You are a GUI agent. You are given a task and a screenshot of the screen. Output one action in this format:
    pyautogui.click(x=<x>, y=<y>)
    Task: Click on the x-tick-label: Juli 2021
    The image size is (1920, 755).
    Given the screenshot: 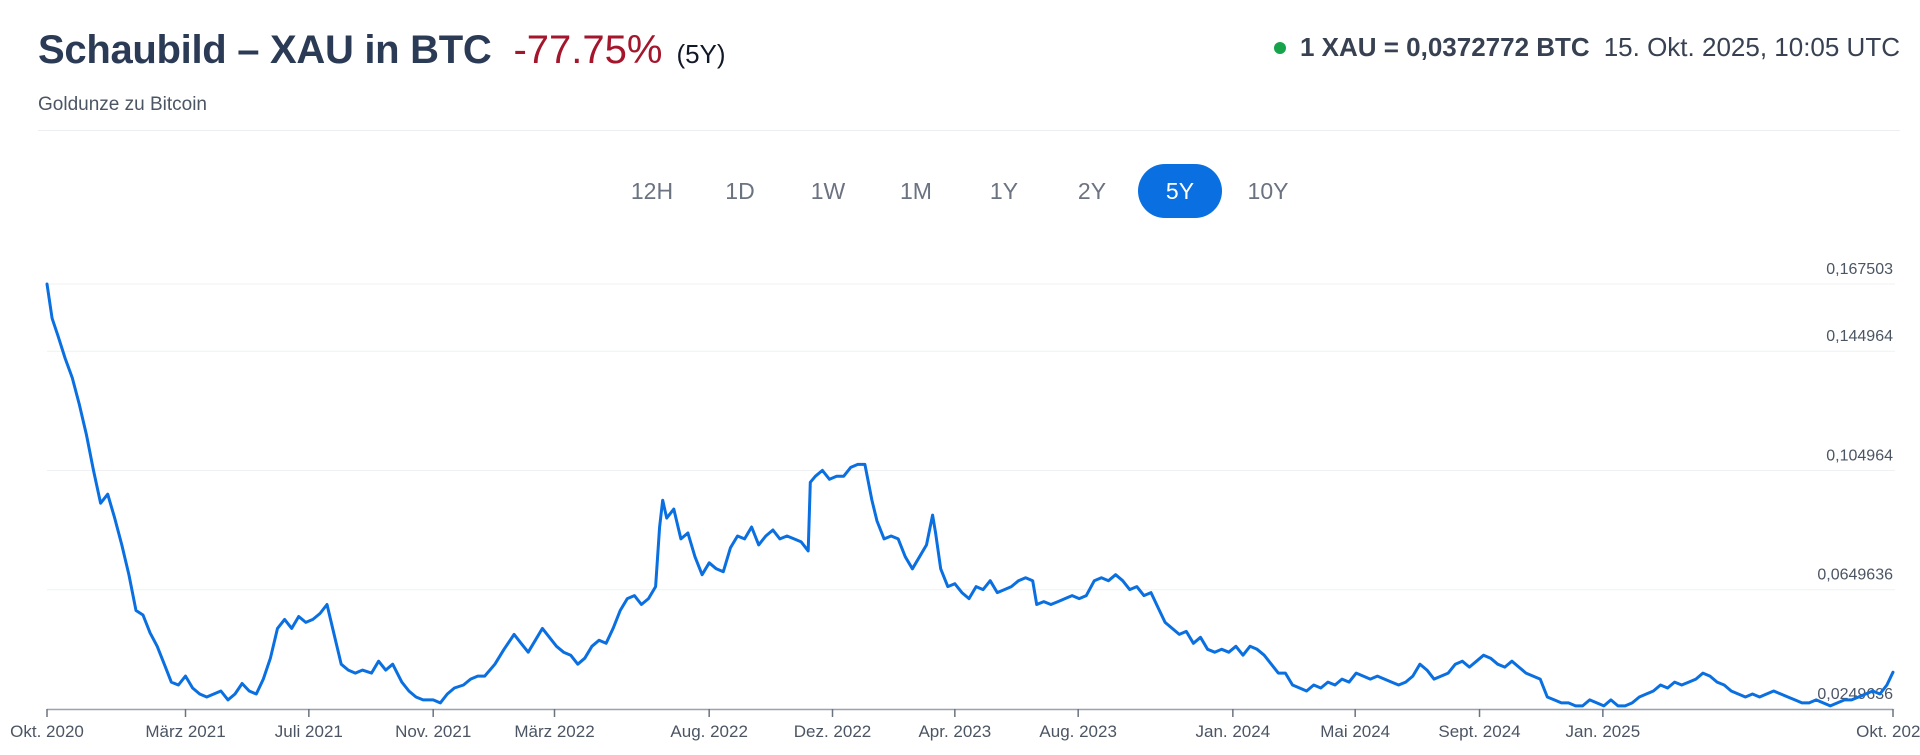 What is the action you would take?
    pyautogui.click(x=309, y=731)
    